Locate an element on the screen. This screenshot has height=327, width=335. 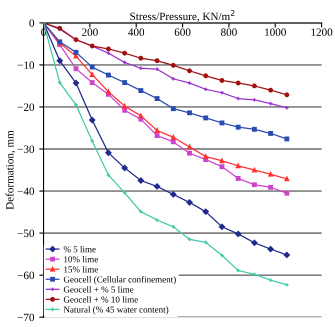
x-tick-label: 600 is located at coordinates (182, 32).